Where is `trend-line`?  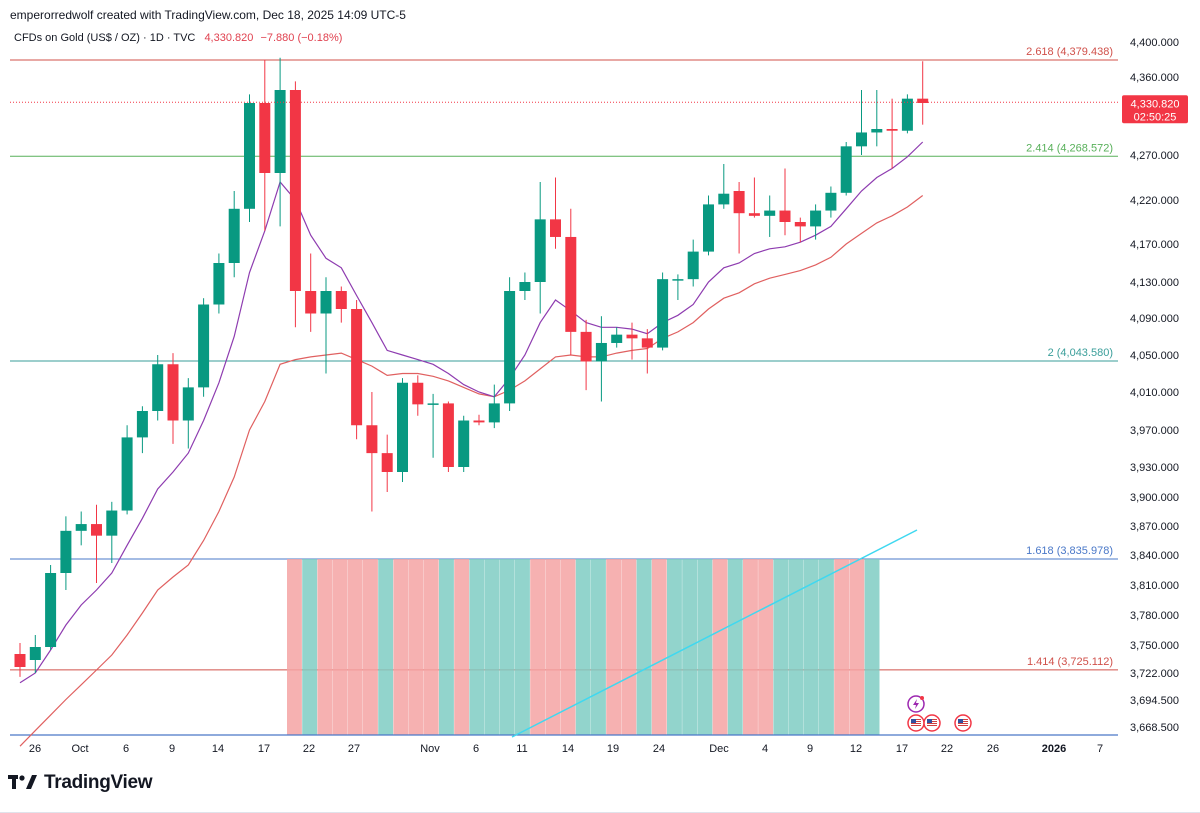 trend-line is located at coordinates (714, 633).